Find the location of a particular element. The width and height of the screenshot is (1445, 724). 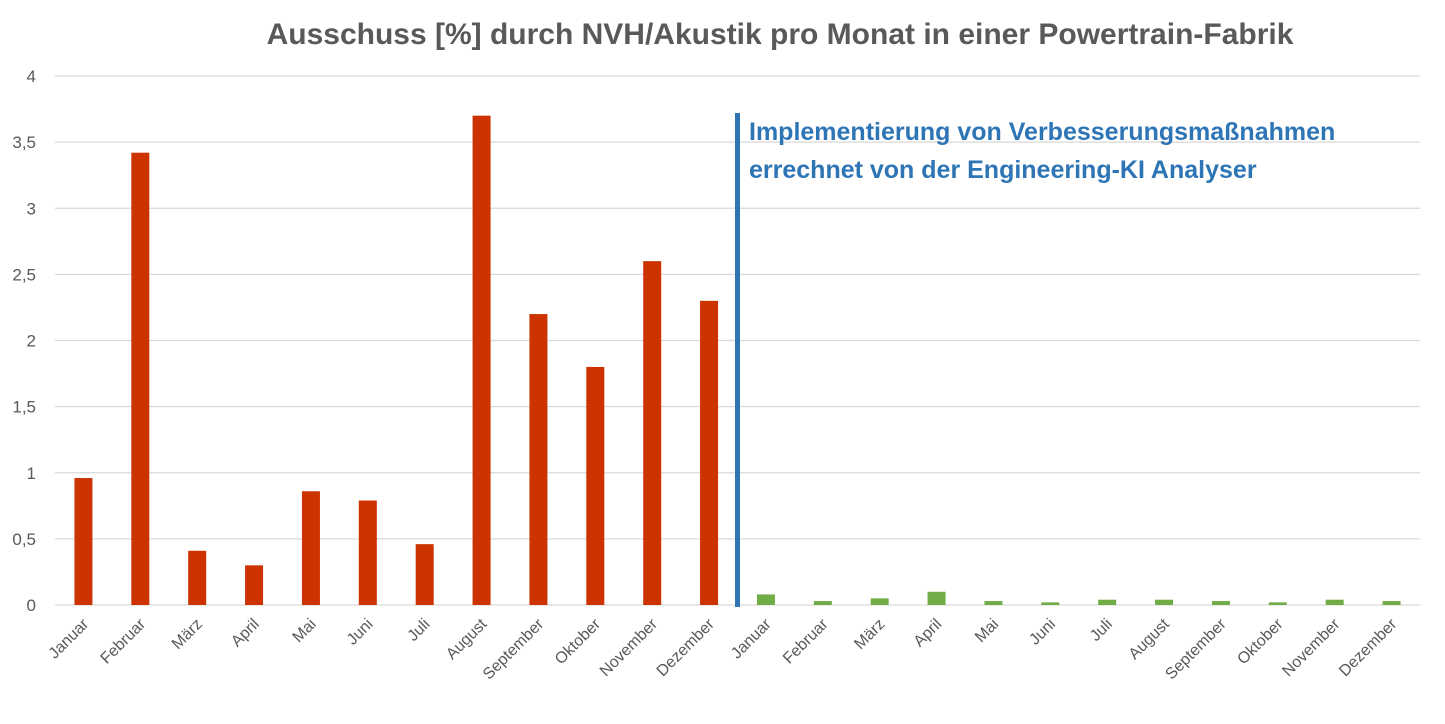

y-tick-label: 2,5 is located at coordinates (24, 274).